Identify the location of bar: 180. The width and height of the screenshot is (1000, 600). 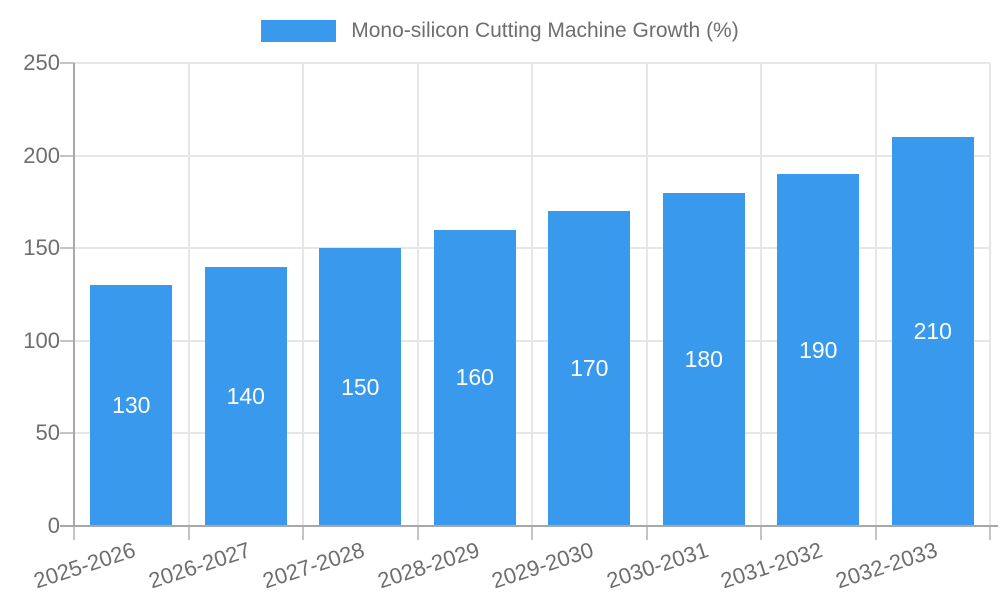
(703, 359).